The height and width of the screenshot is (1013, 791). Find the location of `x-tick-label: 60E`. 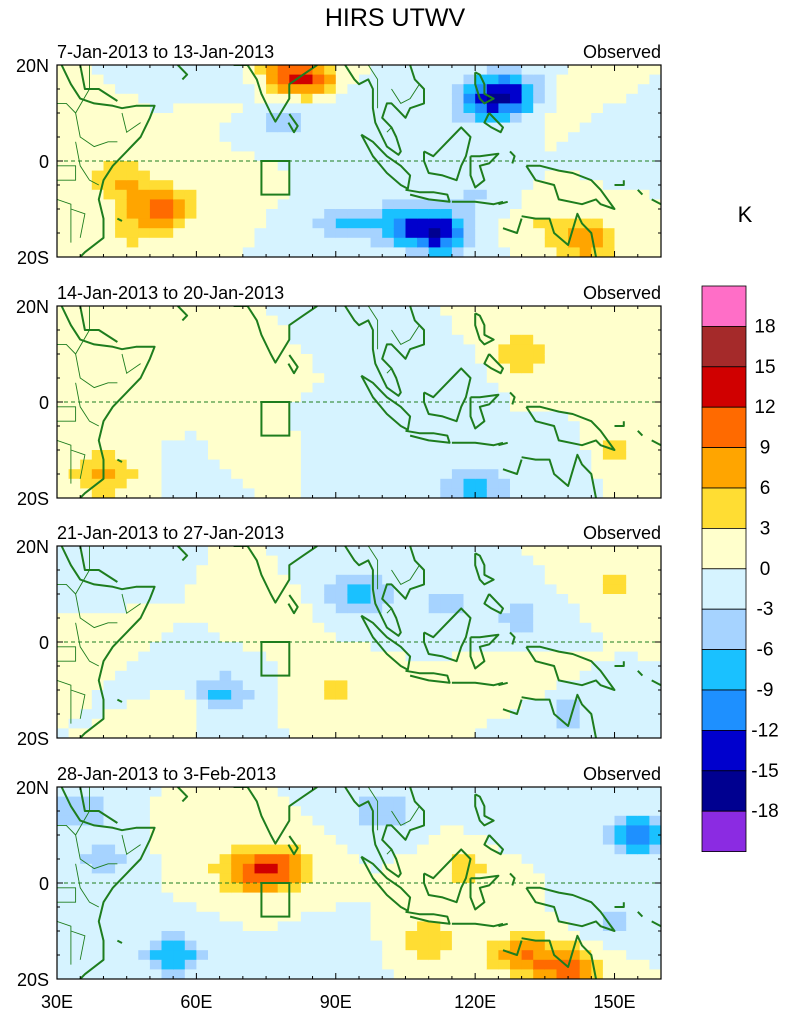

x-tick-label: 60E is located at coordinates (196, 1002).